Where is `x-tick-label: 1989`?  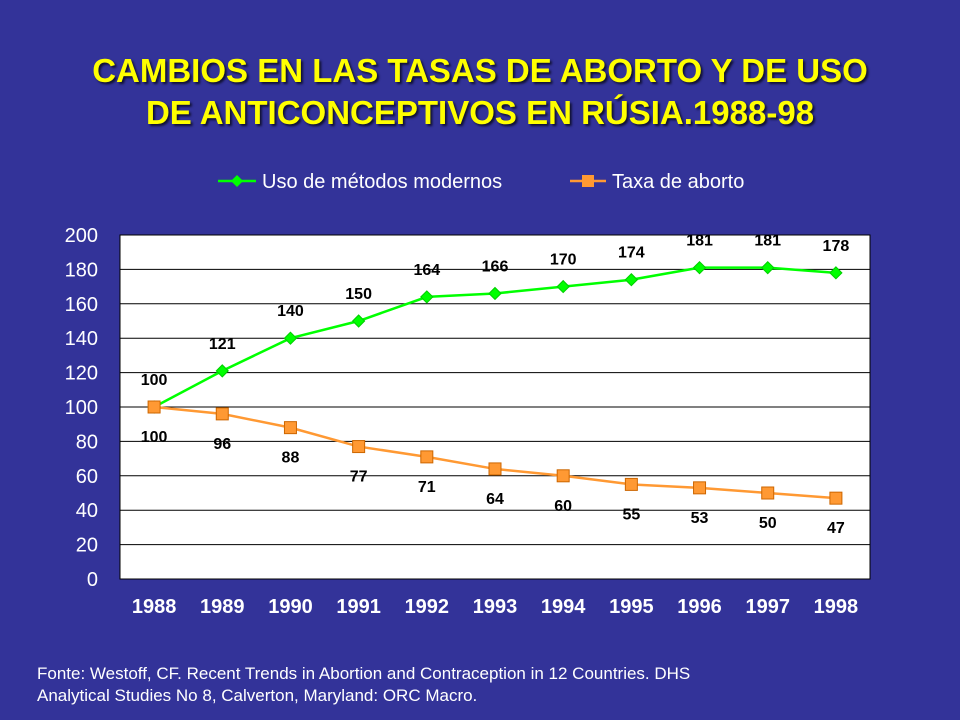 x-tick-label: 1989 is located at coordinates (222, 607).